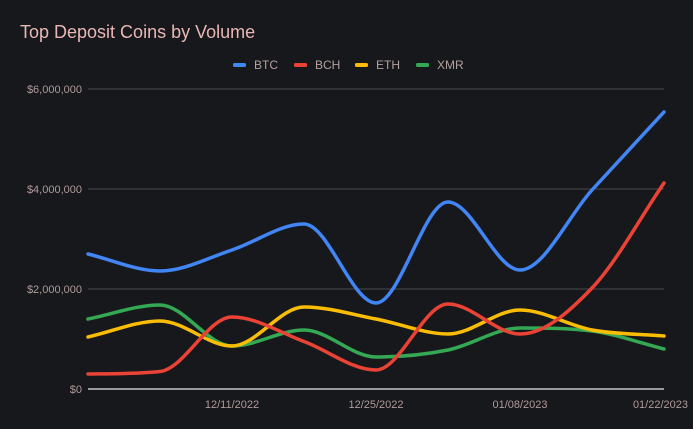  I want to click on legend-item-eth: ETH, so click(377, 65).